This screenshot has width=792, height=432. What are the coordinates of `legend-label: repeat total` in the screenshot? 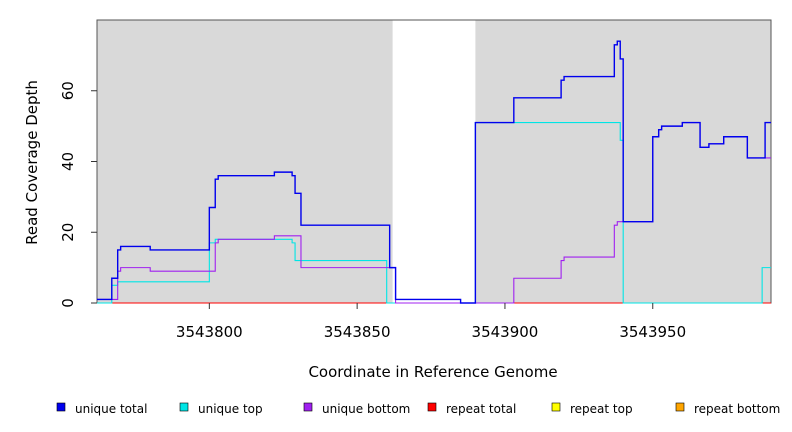 It's located at (481, 409).